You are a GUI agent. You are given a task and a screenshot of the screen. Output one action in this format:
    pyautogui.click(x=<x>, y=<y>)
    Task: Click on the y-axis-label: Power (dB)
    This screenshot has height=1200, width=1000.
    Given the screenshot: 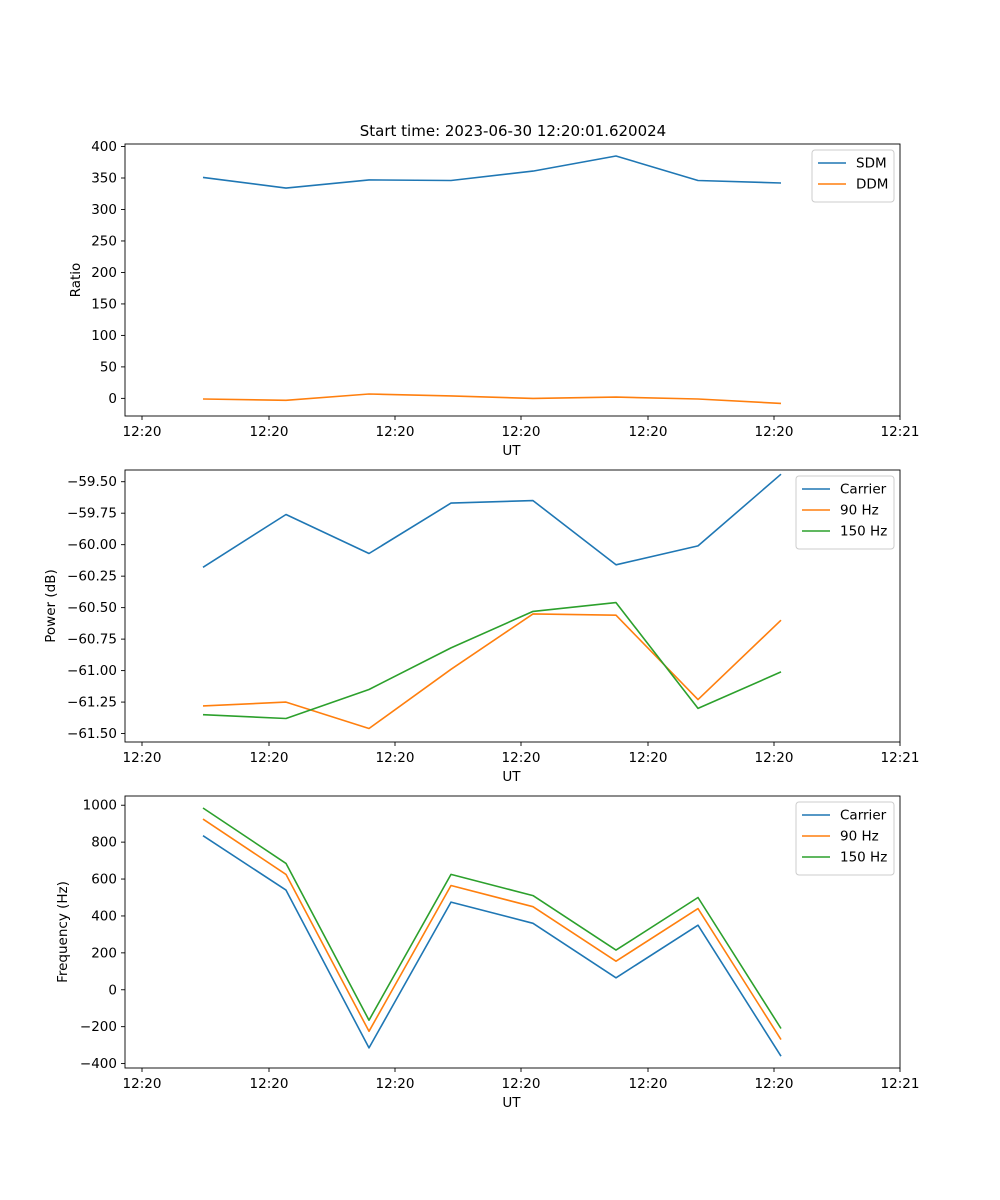 What is the action you would take?
    pyautogui.click(x=51, y=605)
    